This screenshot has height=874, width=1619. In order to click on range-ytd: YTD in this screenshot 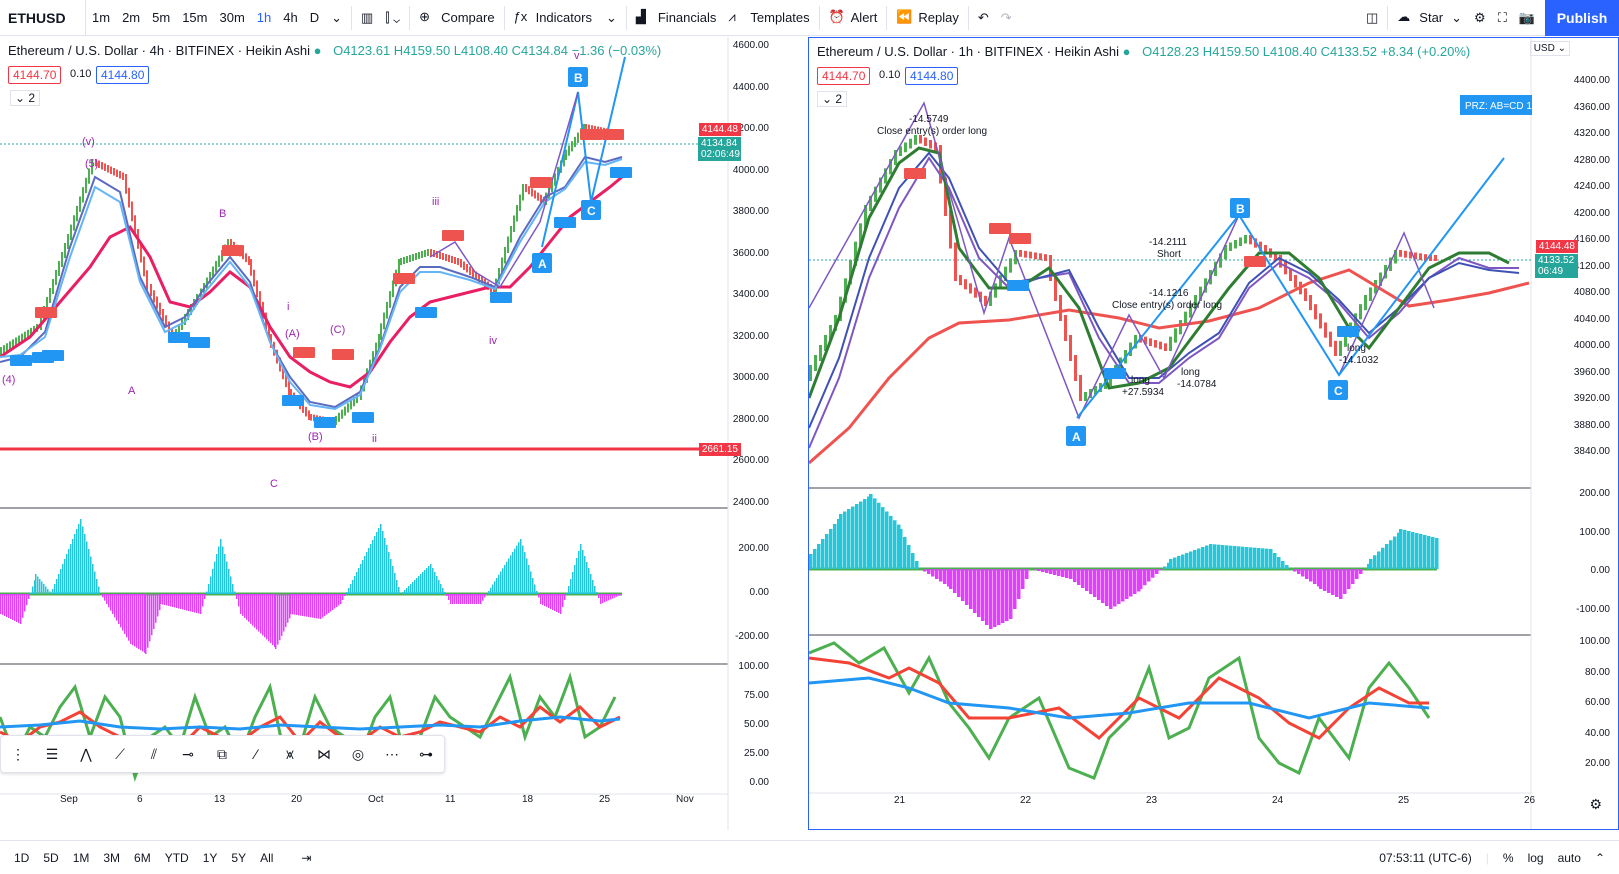, I will do `click(177, 858)`.